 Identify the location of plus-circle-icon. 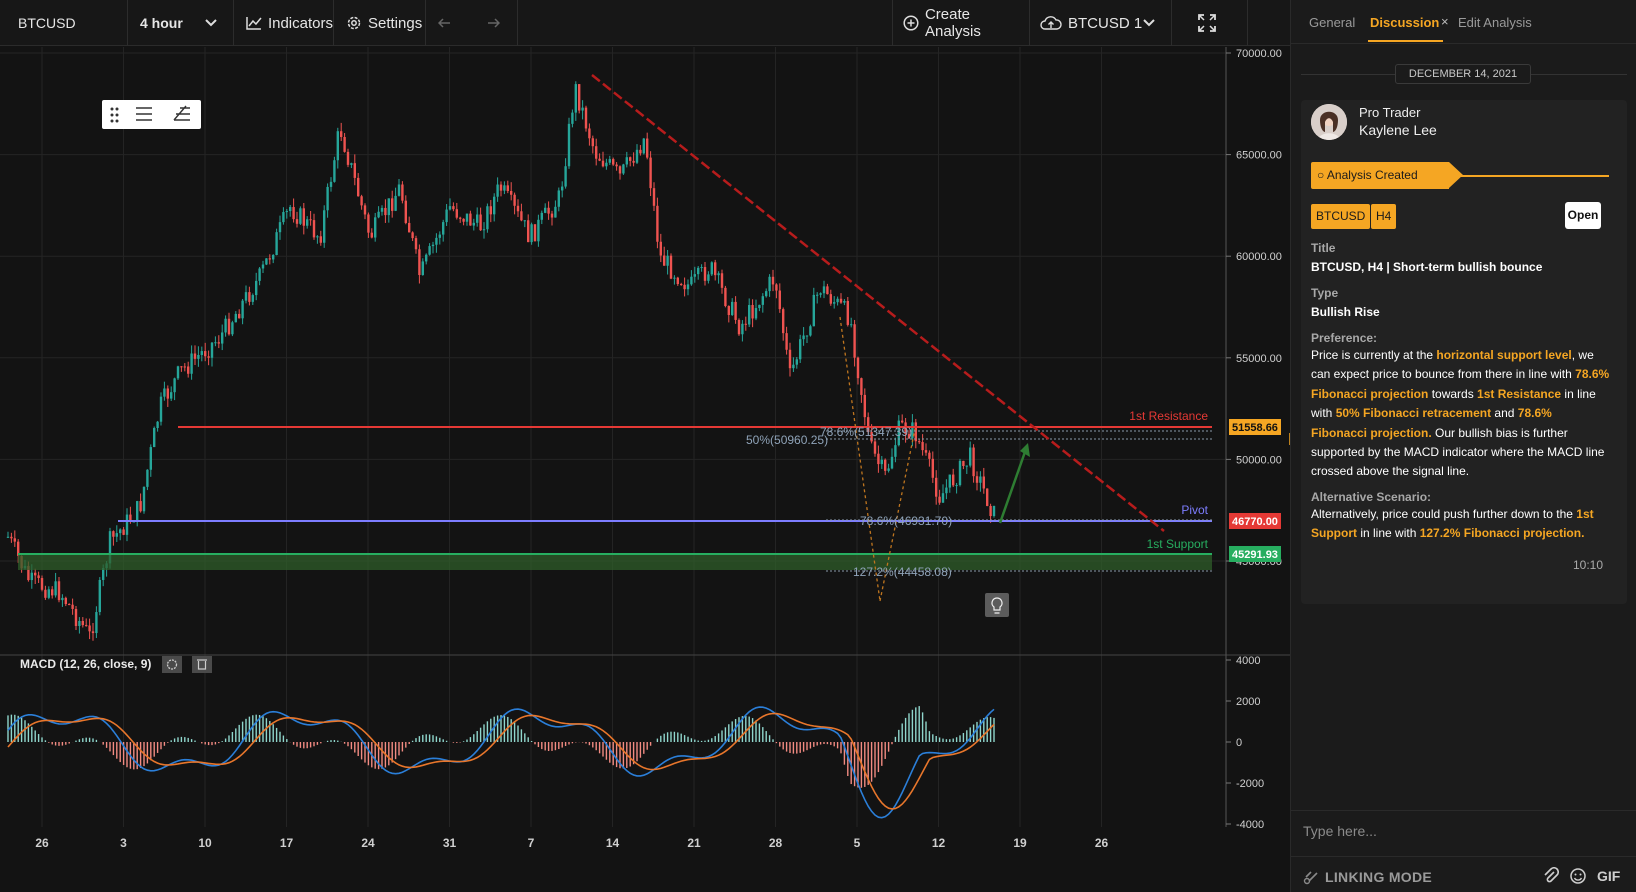
(911, 23).